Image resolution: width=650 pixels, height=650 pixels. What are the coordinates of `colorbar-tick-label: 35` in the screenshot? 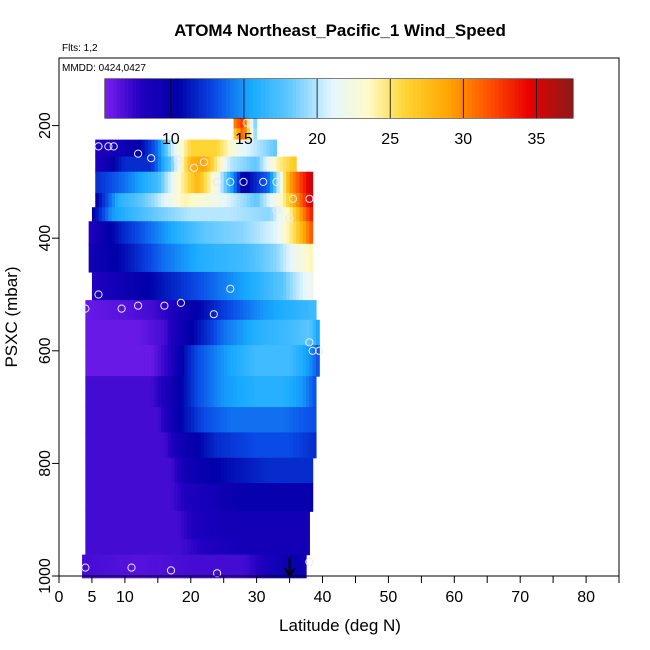 It's located at (537, 139).